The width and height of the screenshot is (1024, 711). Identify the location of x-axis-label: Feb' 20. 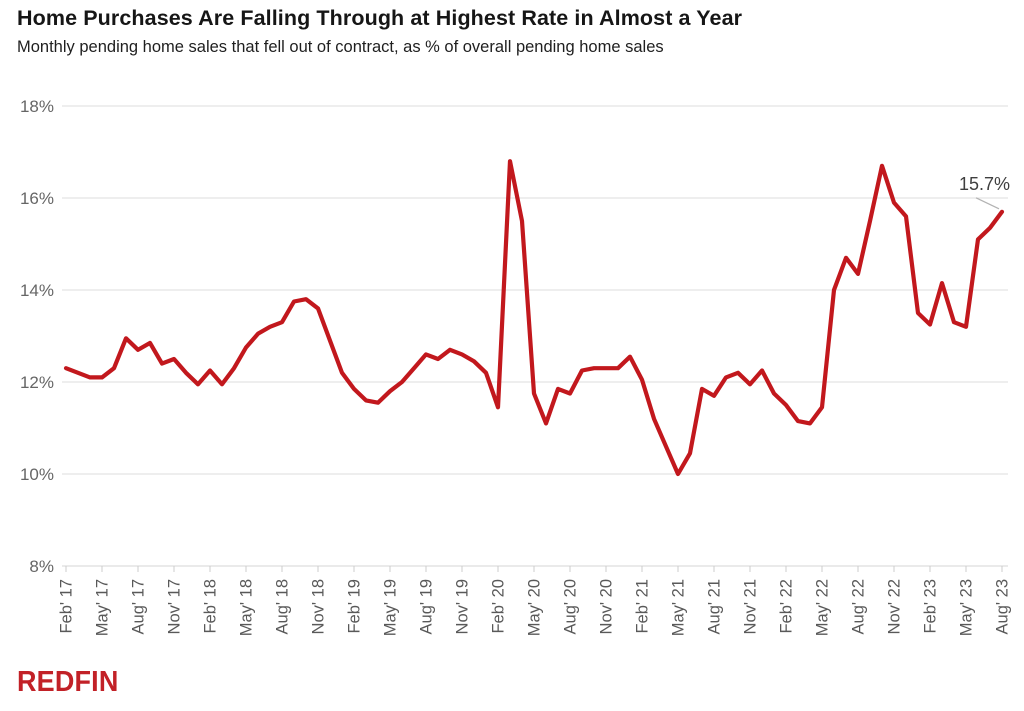
(499, 606).